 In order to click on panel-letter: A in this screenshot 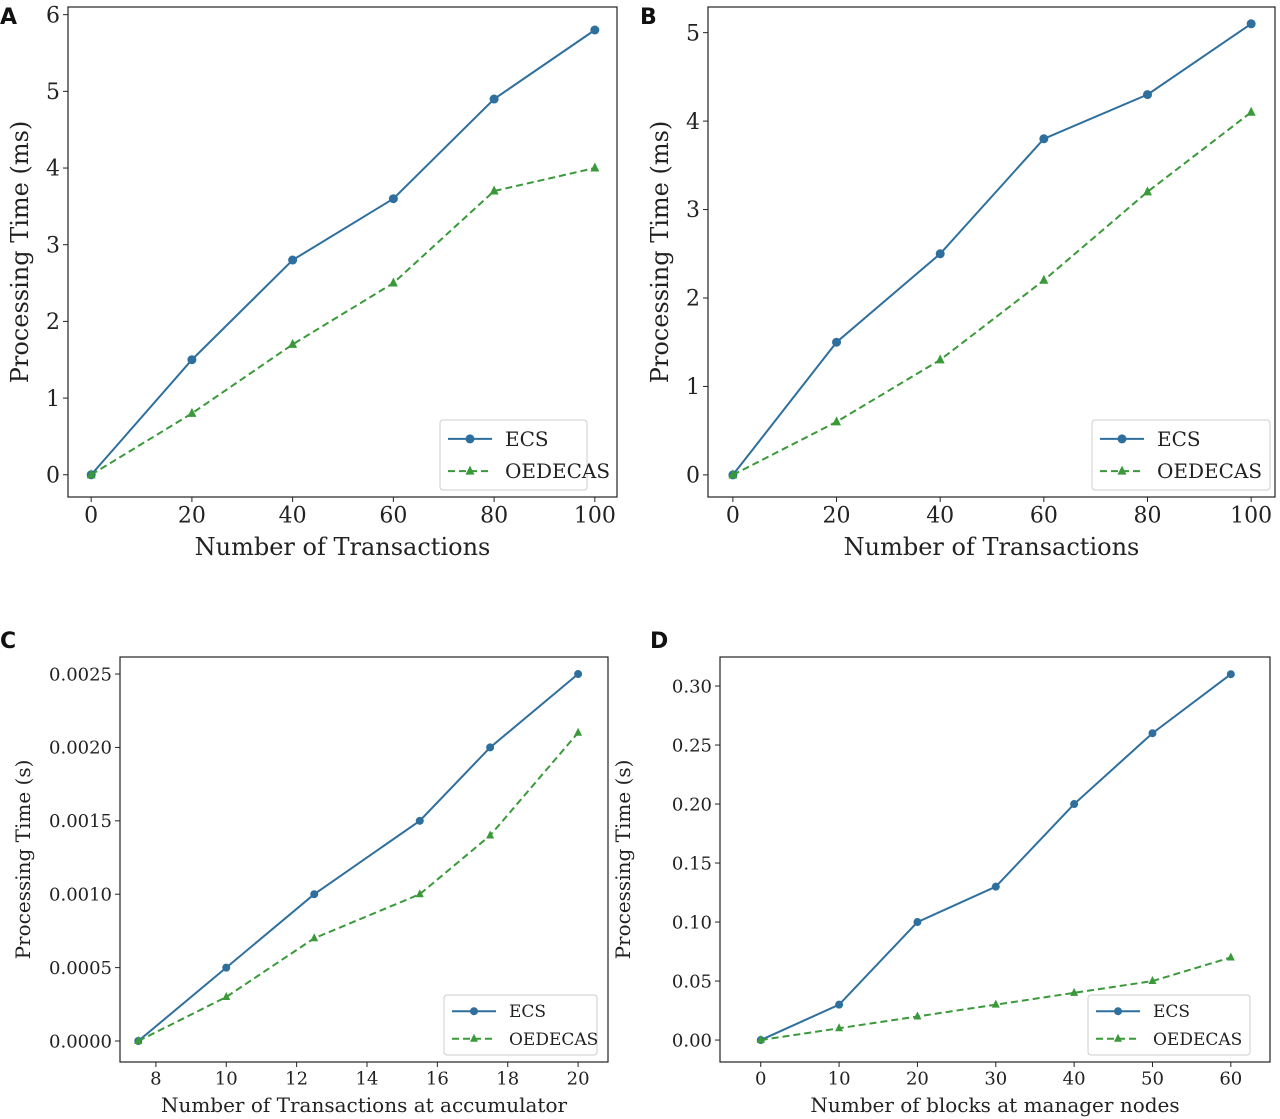, I will do `click(8, 17)`.